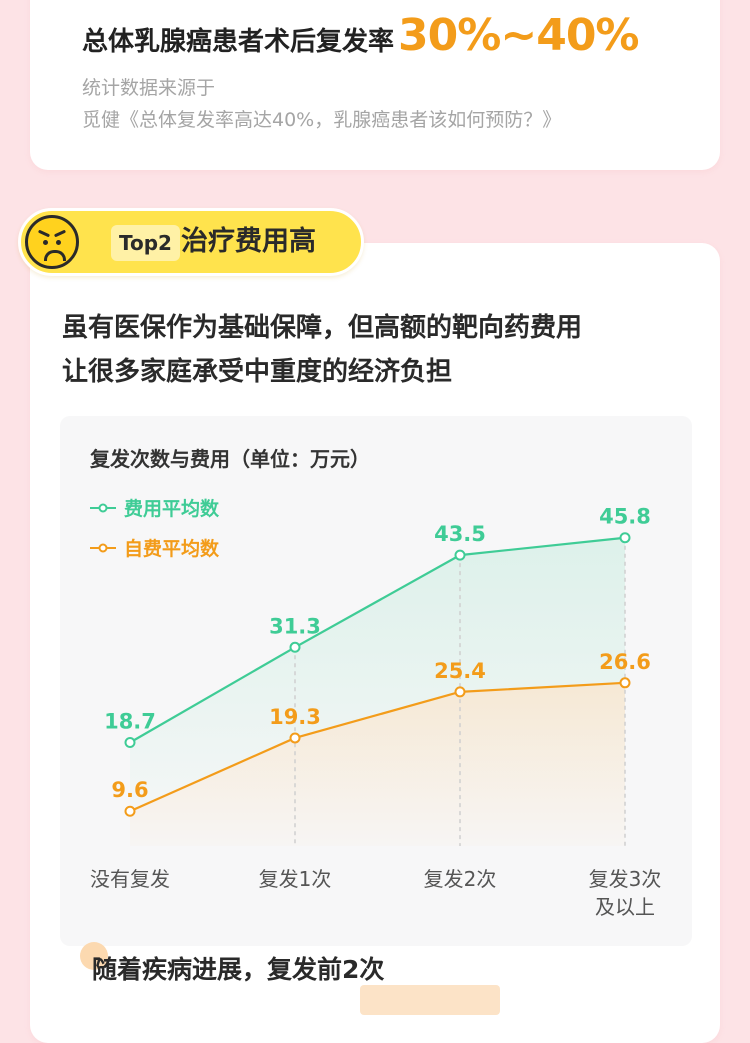 Image resolution: width=750 pixels, height=1043 pixels. I want to click on x-tick-label-2: 复发2次, so click(460, 879).